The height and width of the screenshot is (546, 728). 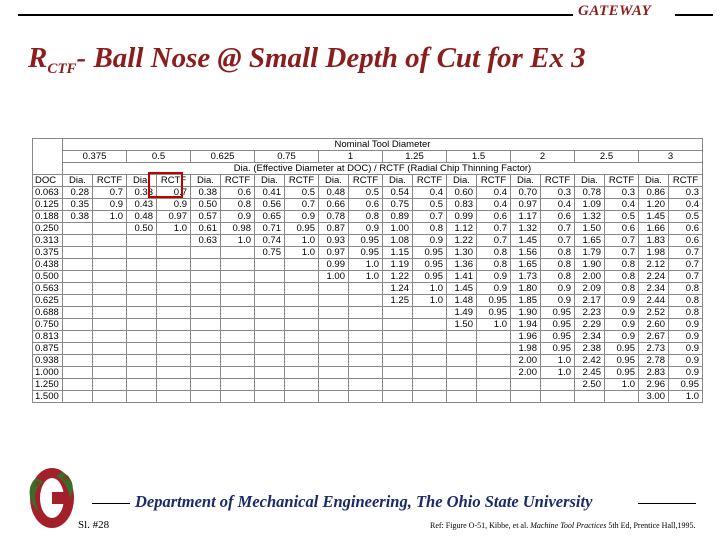 I want to click on table-cell: 0.48, so click(x=333, y=192).